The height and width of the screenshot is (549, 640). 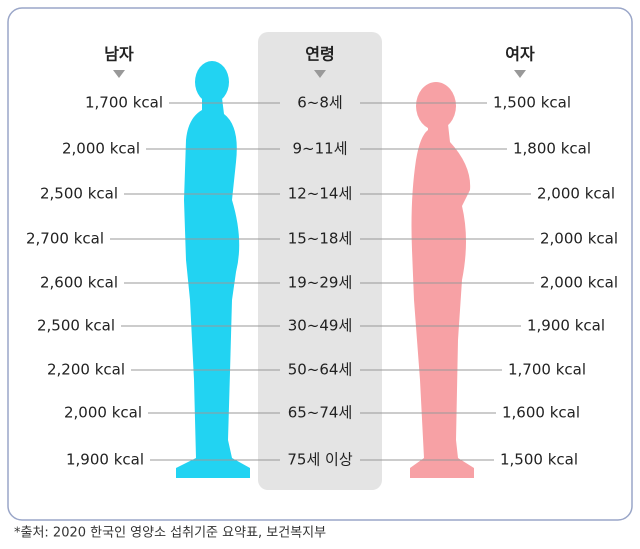 I want to click on age-label: 9~11세, so click(x=320, y=149).